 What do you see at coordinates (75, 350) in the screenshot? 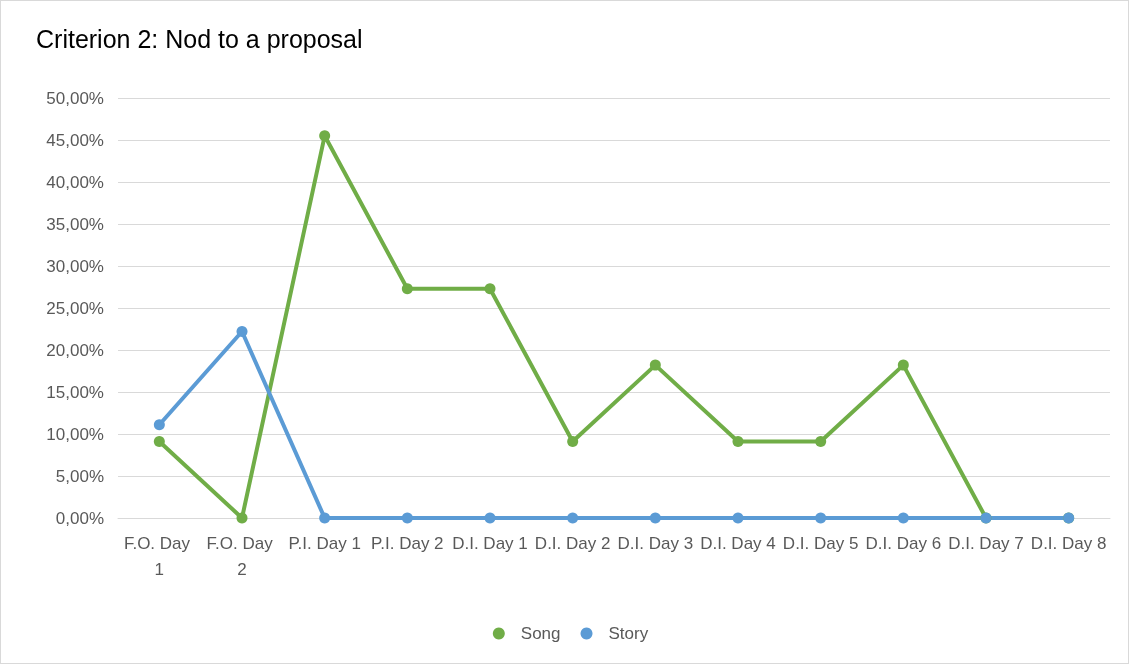
I see `y-tick-label: 20,00%` at bounding box center [75, 350].